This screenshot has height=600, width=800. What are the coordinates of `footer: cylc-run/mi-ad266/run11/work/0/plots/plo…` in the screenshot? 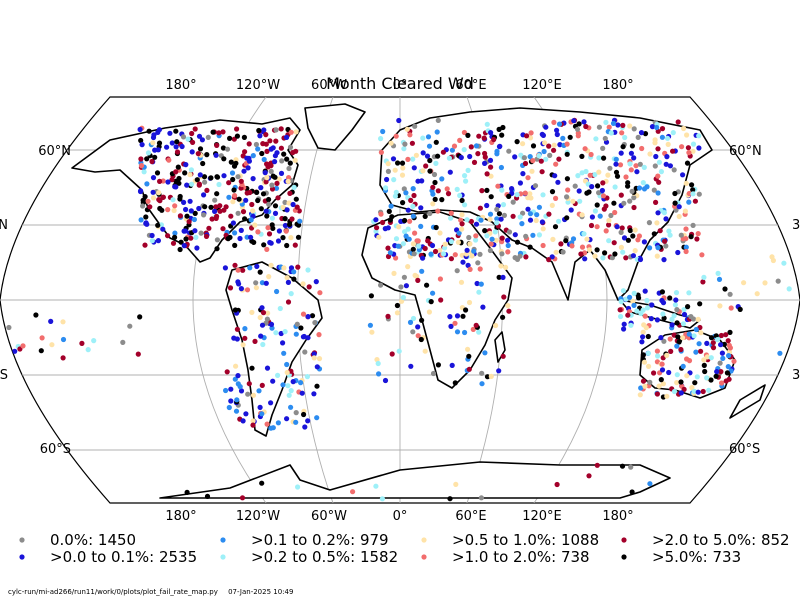 It's located at (154, 592).